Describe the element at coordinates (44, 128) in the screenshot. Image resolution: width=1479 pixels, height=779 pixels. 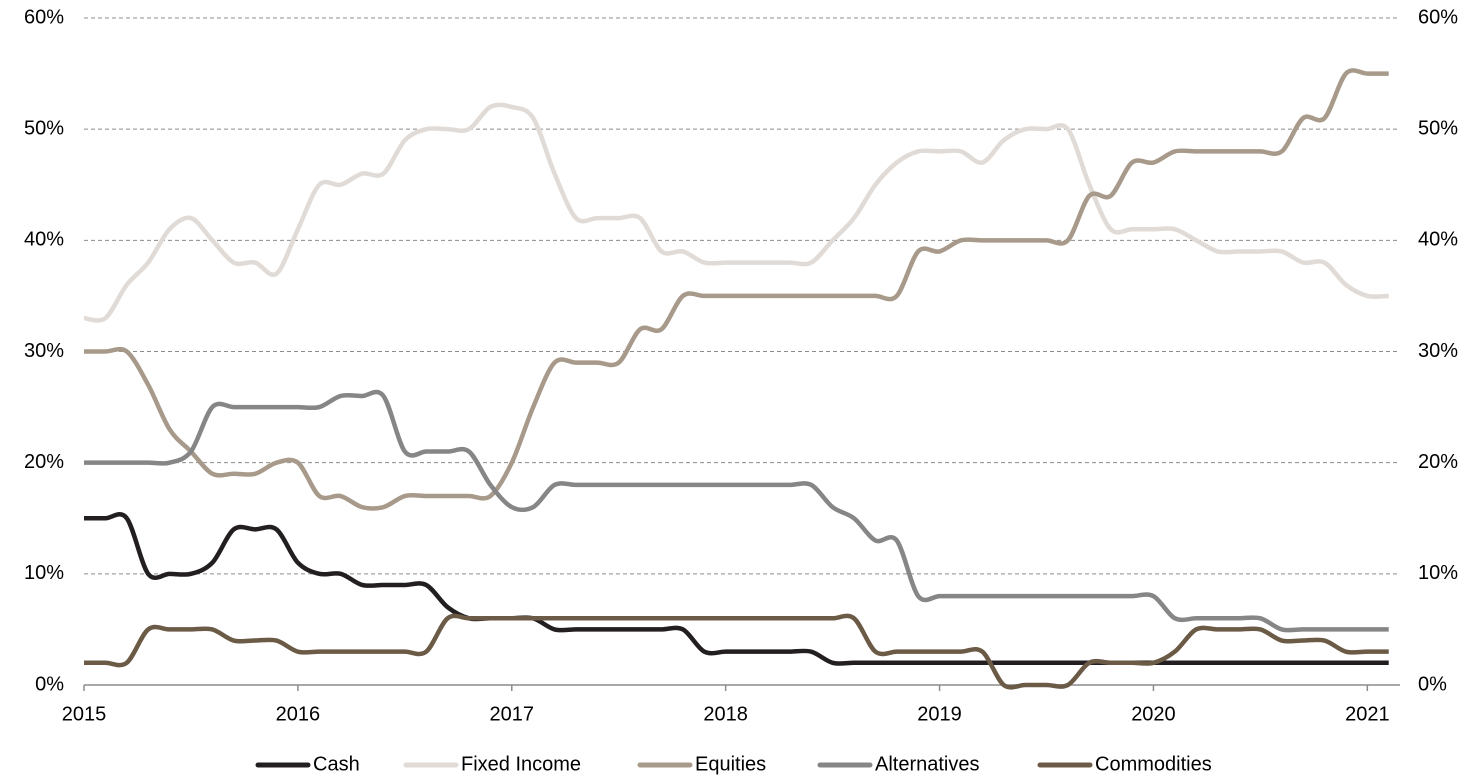
I see `y-tick-label: 50%` at that location.